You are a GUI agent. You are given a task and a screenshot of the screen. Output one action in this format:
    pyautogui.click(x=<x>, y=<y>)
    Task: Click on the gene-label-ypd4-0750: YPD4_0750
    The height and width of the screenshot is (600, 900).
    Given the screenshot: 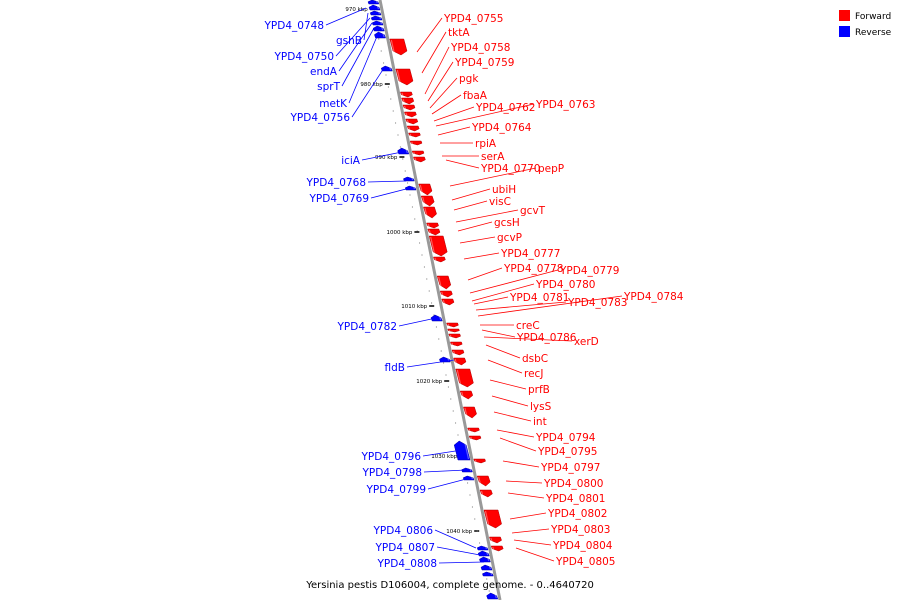 What is the action you would take?
    pyautogui.click(x=304, y=57)
    